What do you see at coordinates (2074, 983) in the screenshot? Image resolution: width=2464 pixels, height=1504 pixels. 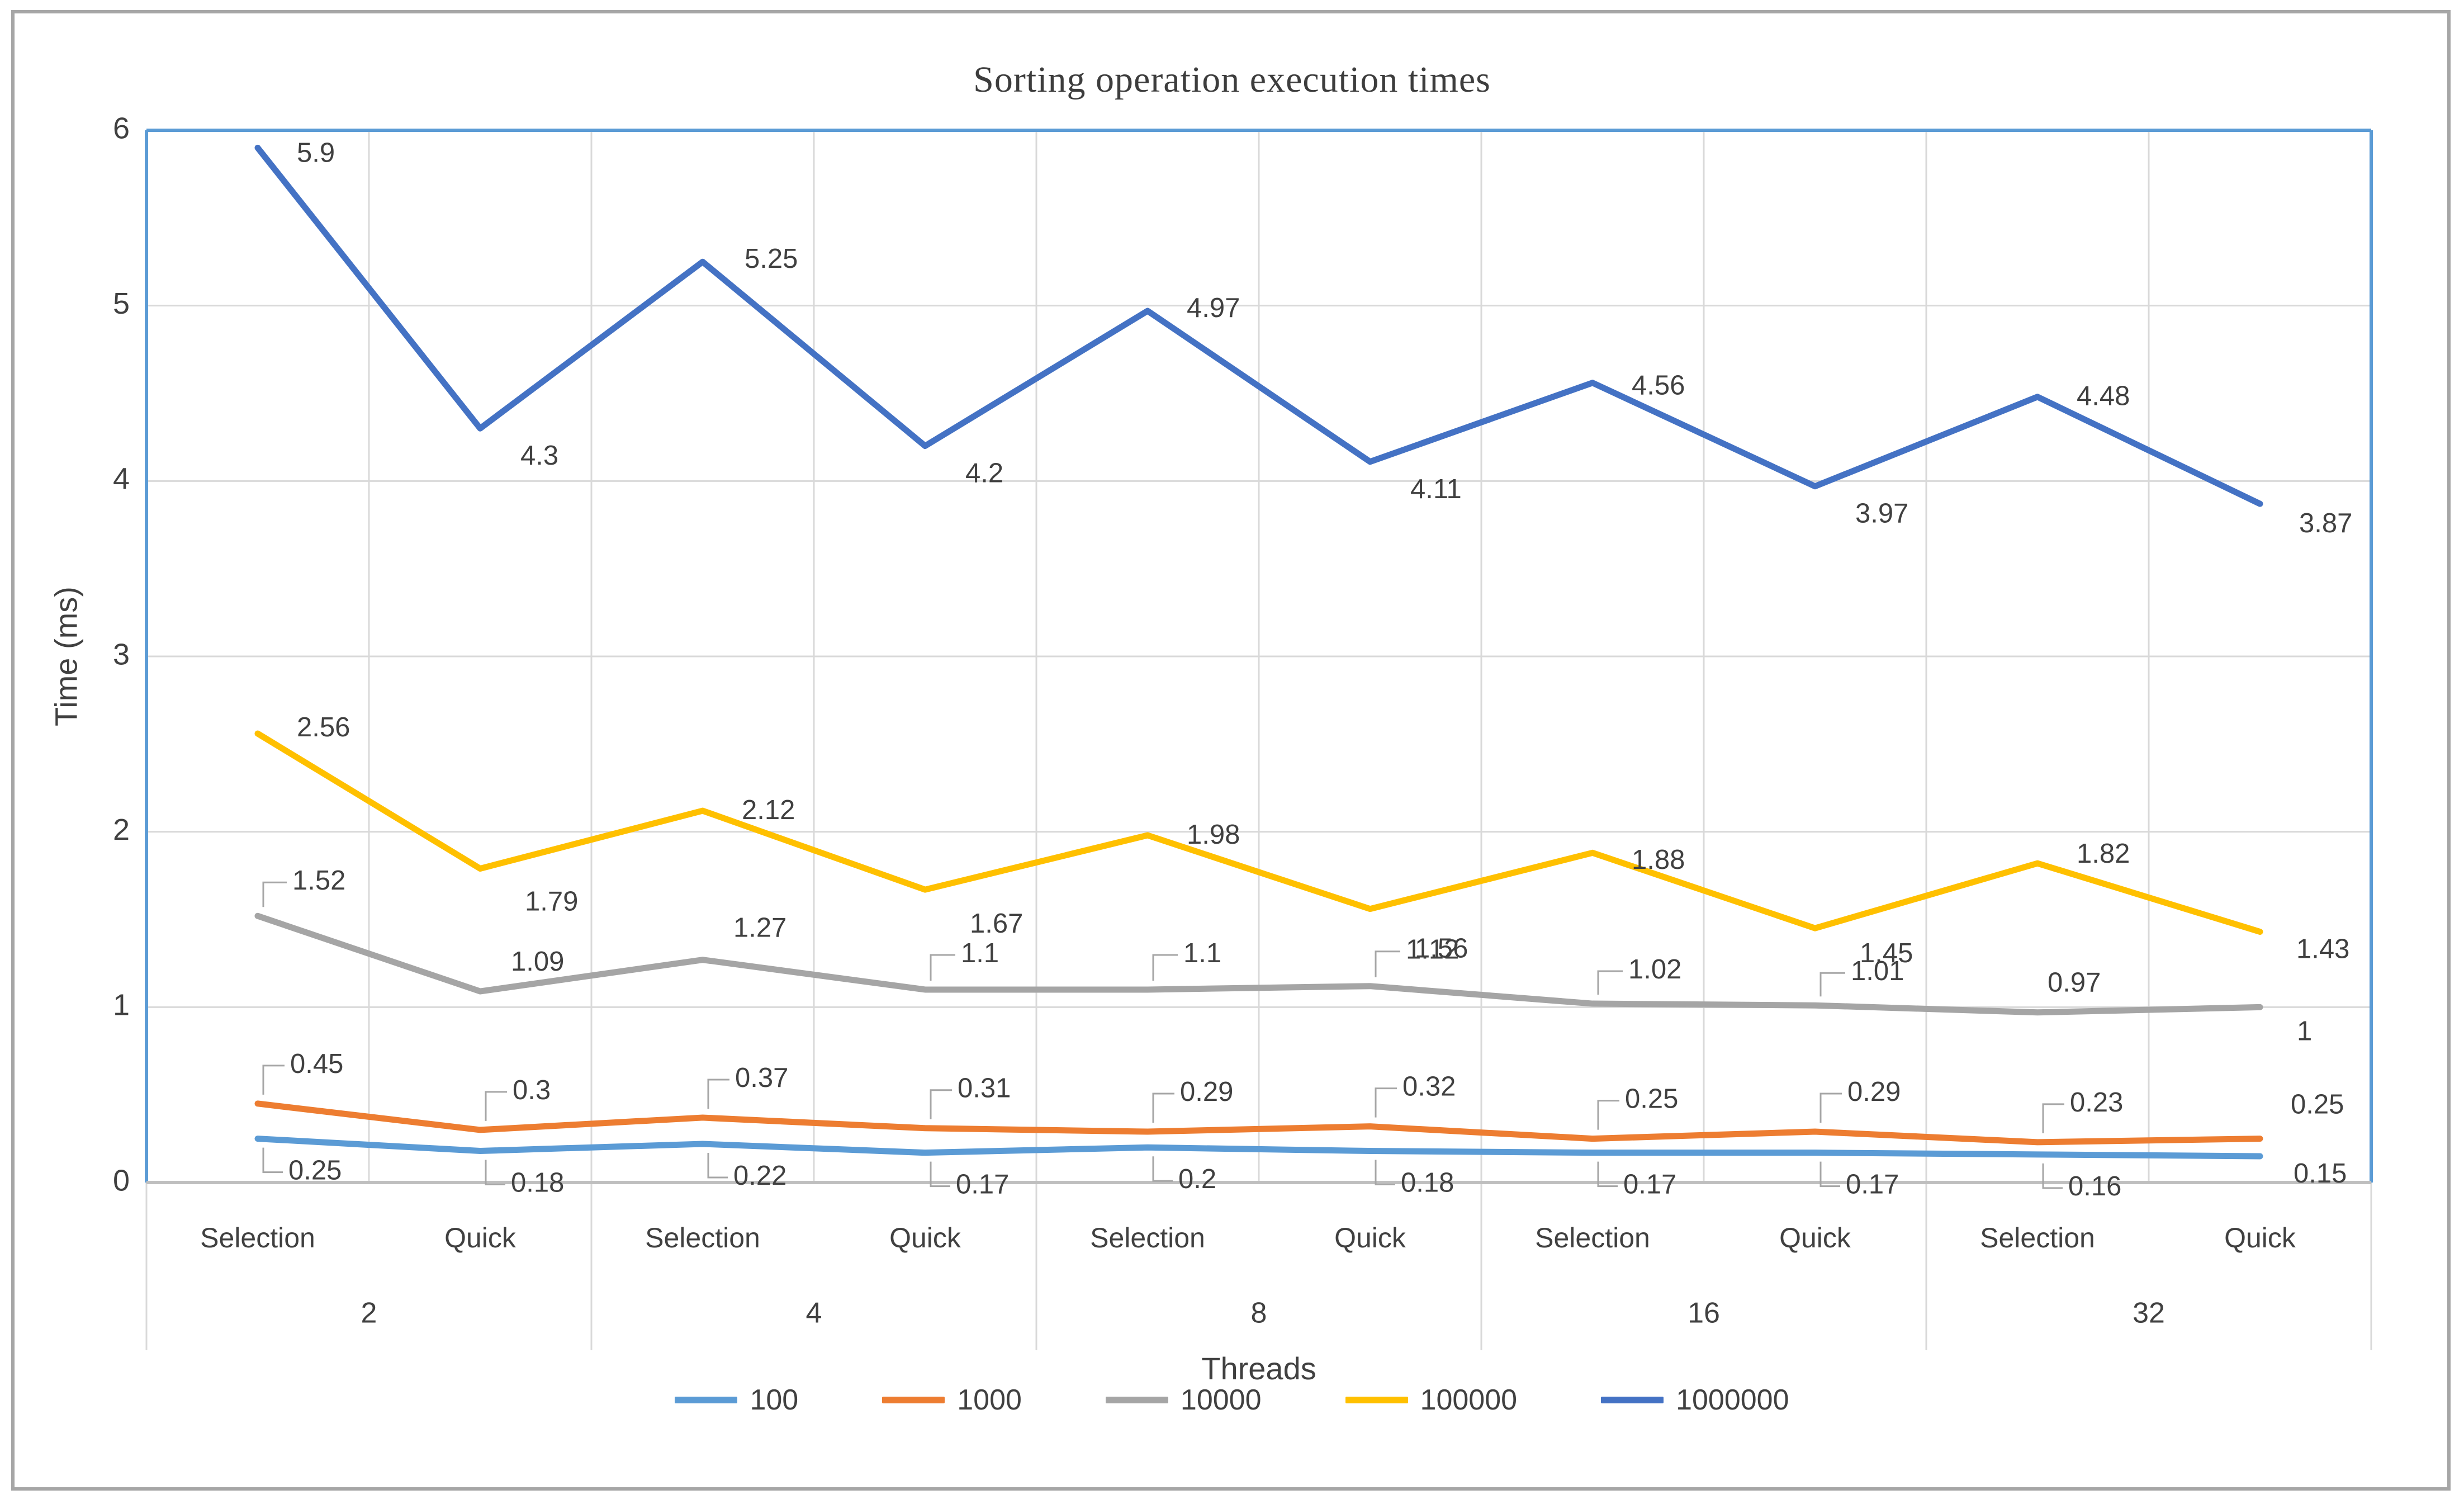 I see `data-label-10000: 0.97` at bounding box center [2074, 983].